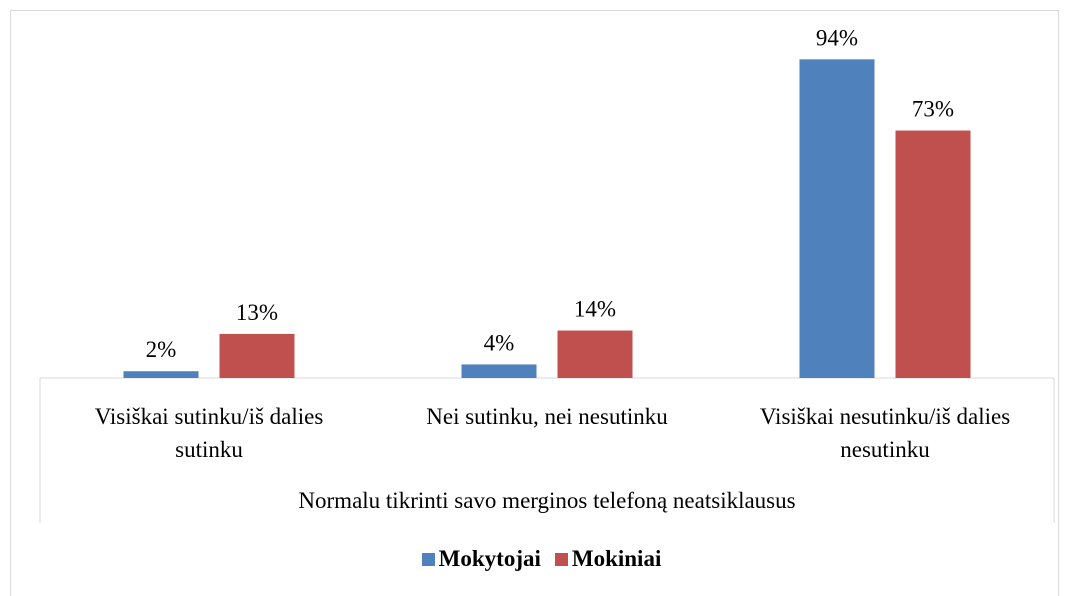  I want to click on data-label: 94%, so click(837, 37).